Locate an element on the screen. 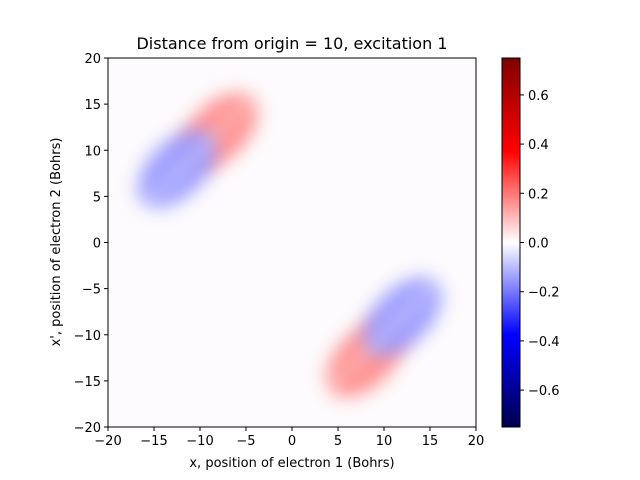 This screenshot has height=480, width=640. y-axis-label: x', position of electron 2 (Bohrs) is located at coordinates (56, 242).